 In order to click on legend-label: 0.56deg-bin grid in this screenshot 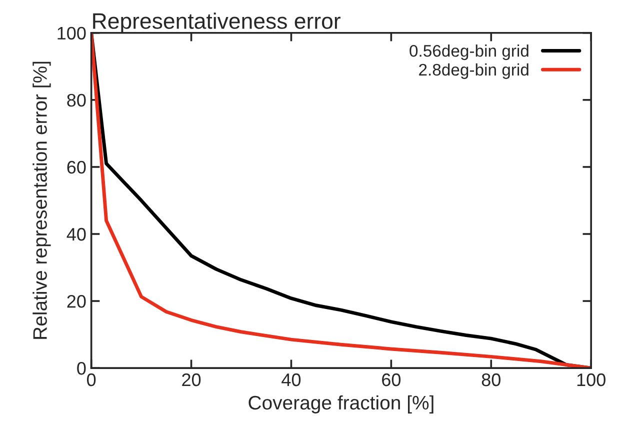, I will do `click(469, 52)`.